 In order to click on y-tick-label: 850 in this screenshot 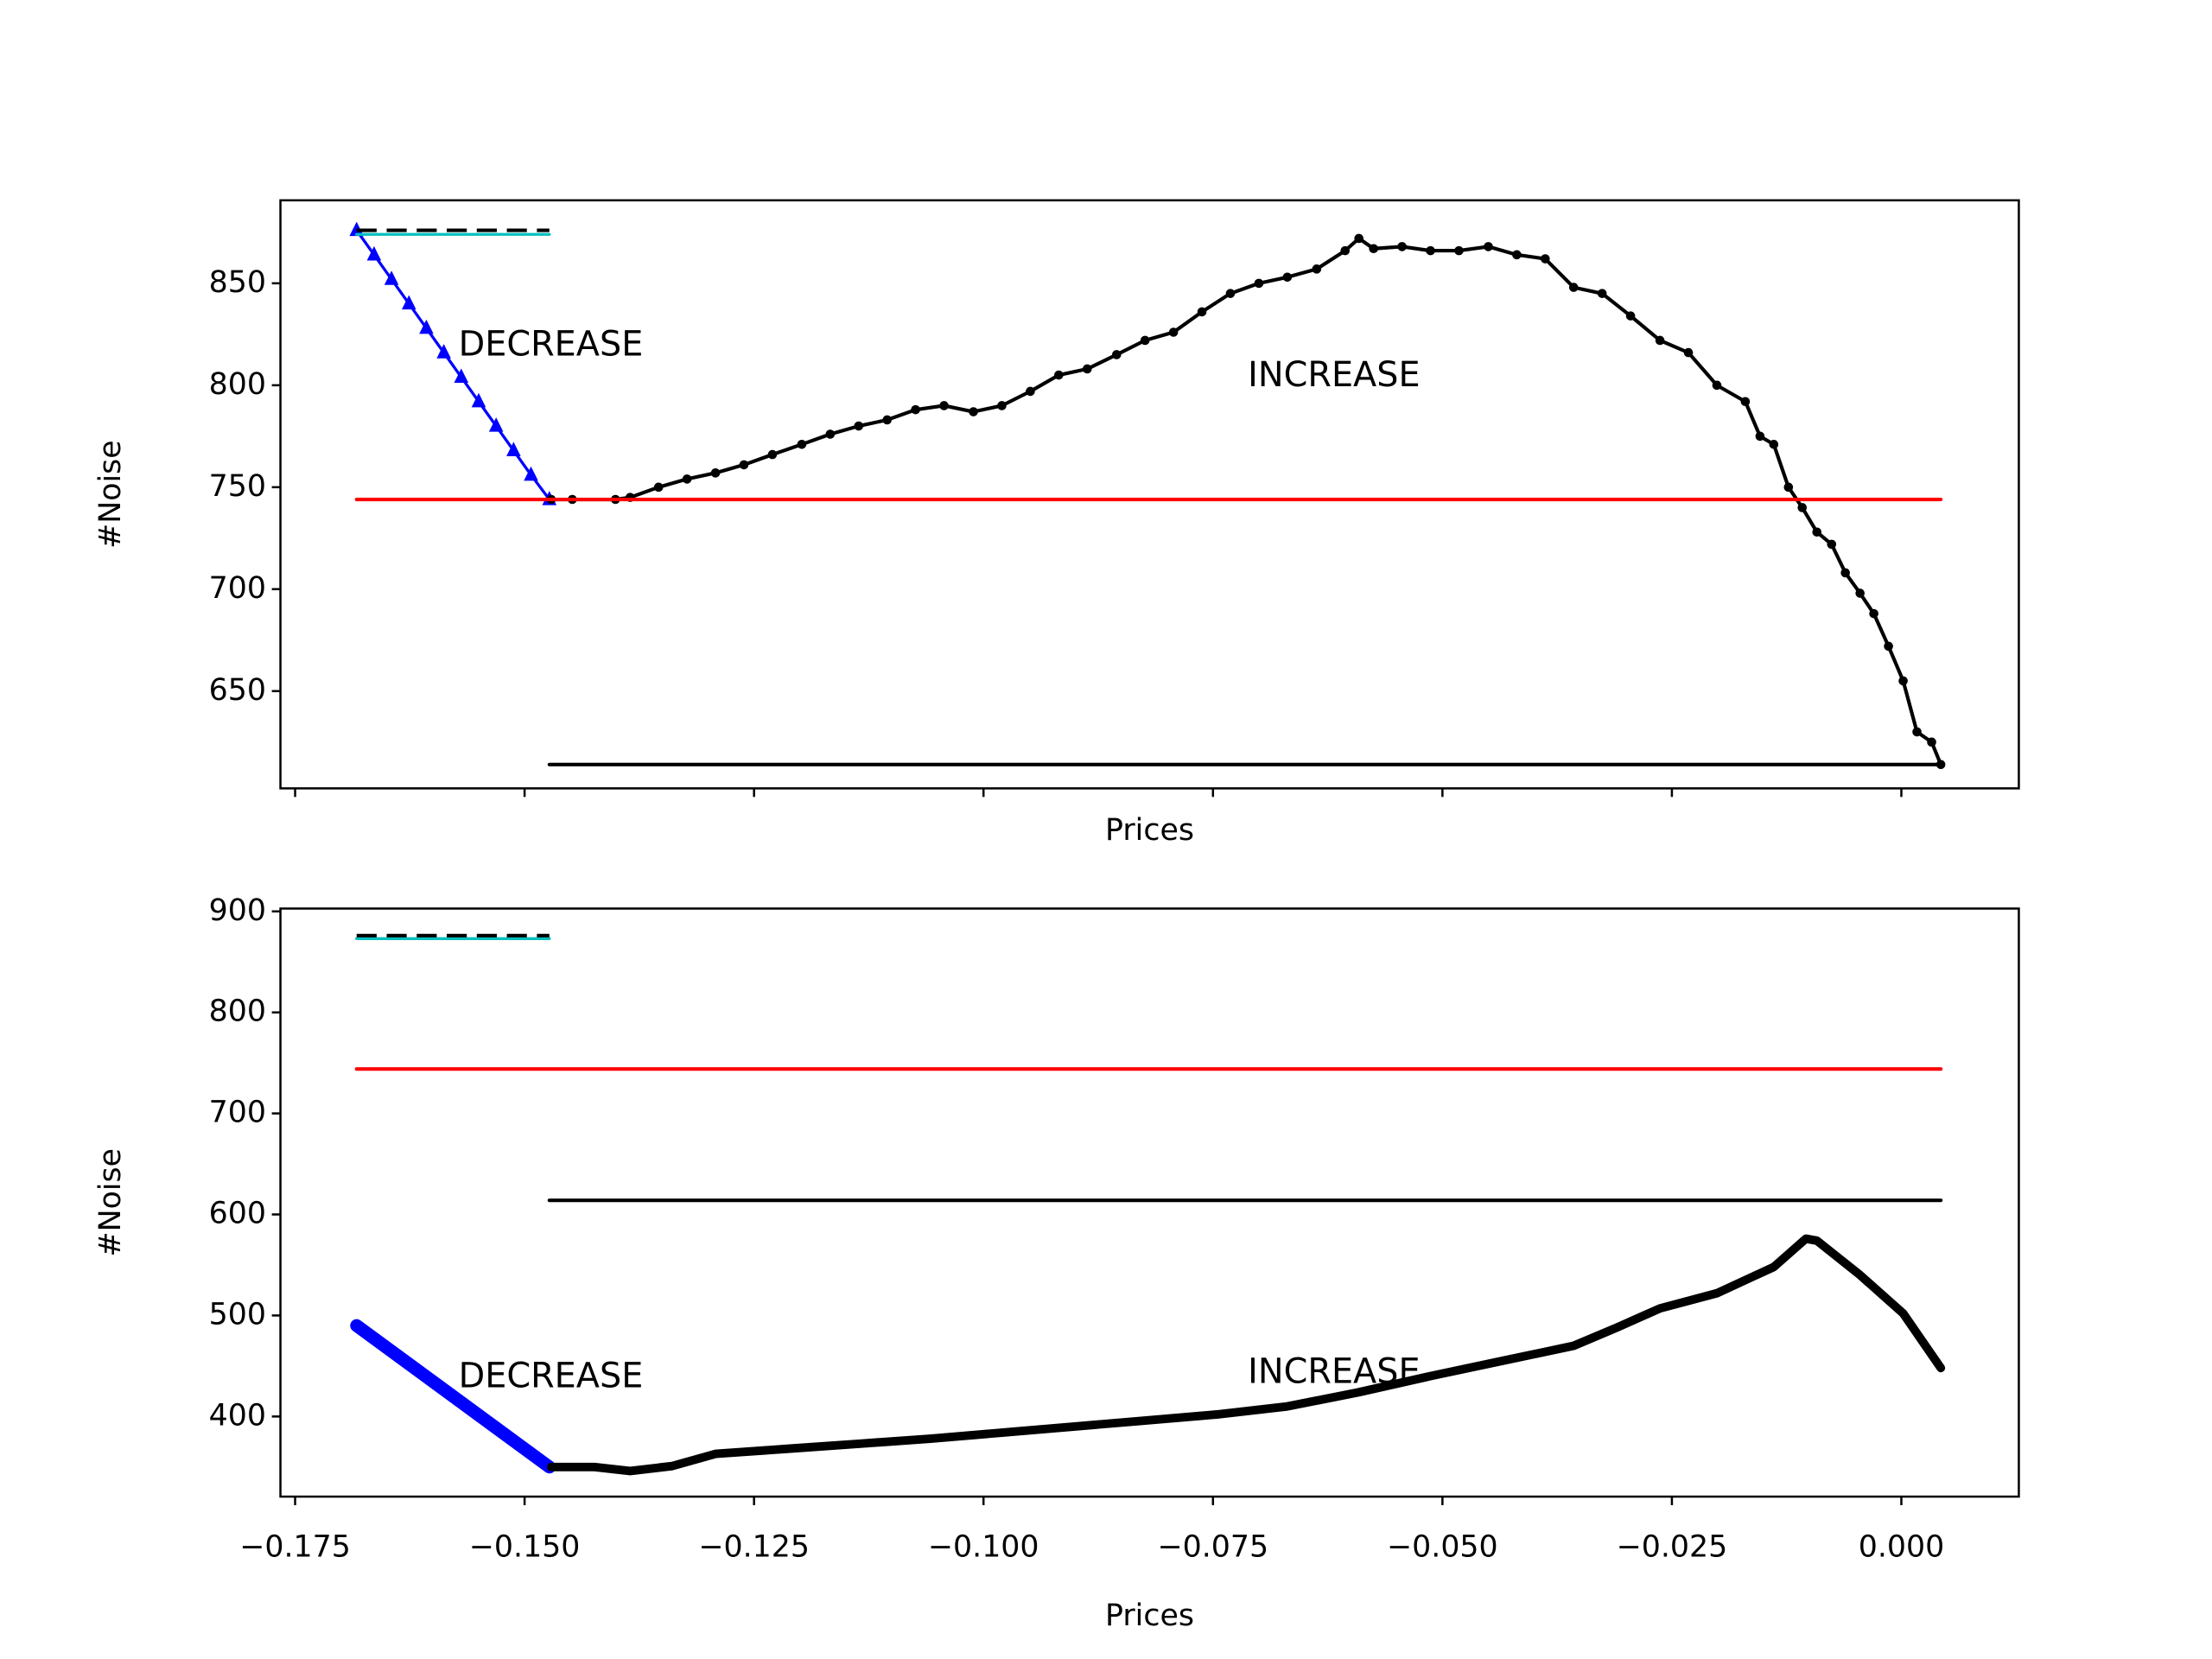, I will do `click(237, 282)`.